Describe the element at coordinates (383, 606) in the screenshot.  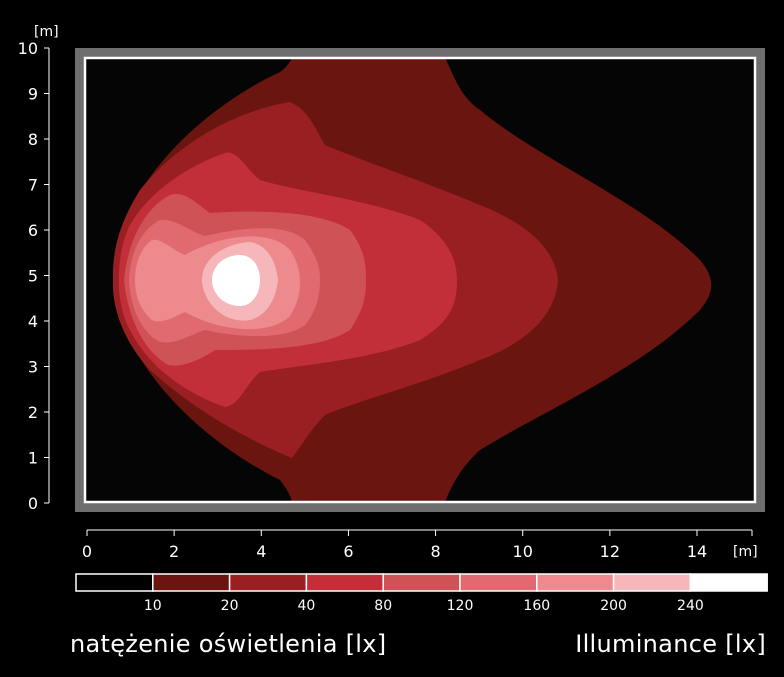
I see `legend-threshold-label: 80` at that location.